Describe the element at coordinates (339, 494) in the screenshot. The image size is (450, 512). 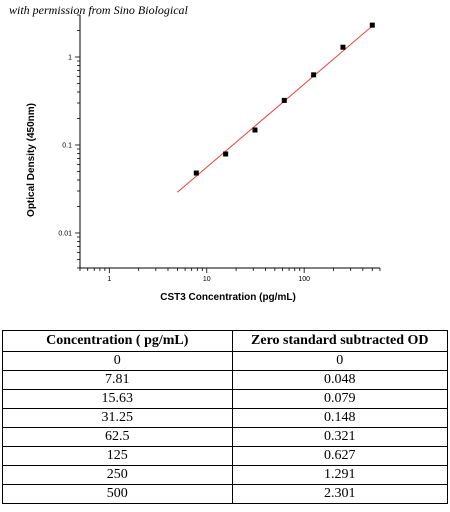
I see `od-cell: 2.301` at that location.